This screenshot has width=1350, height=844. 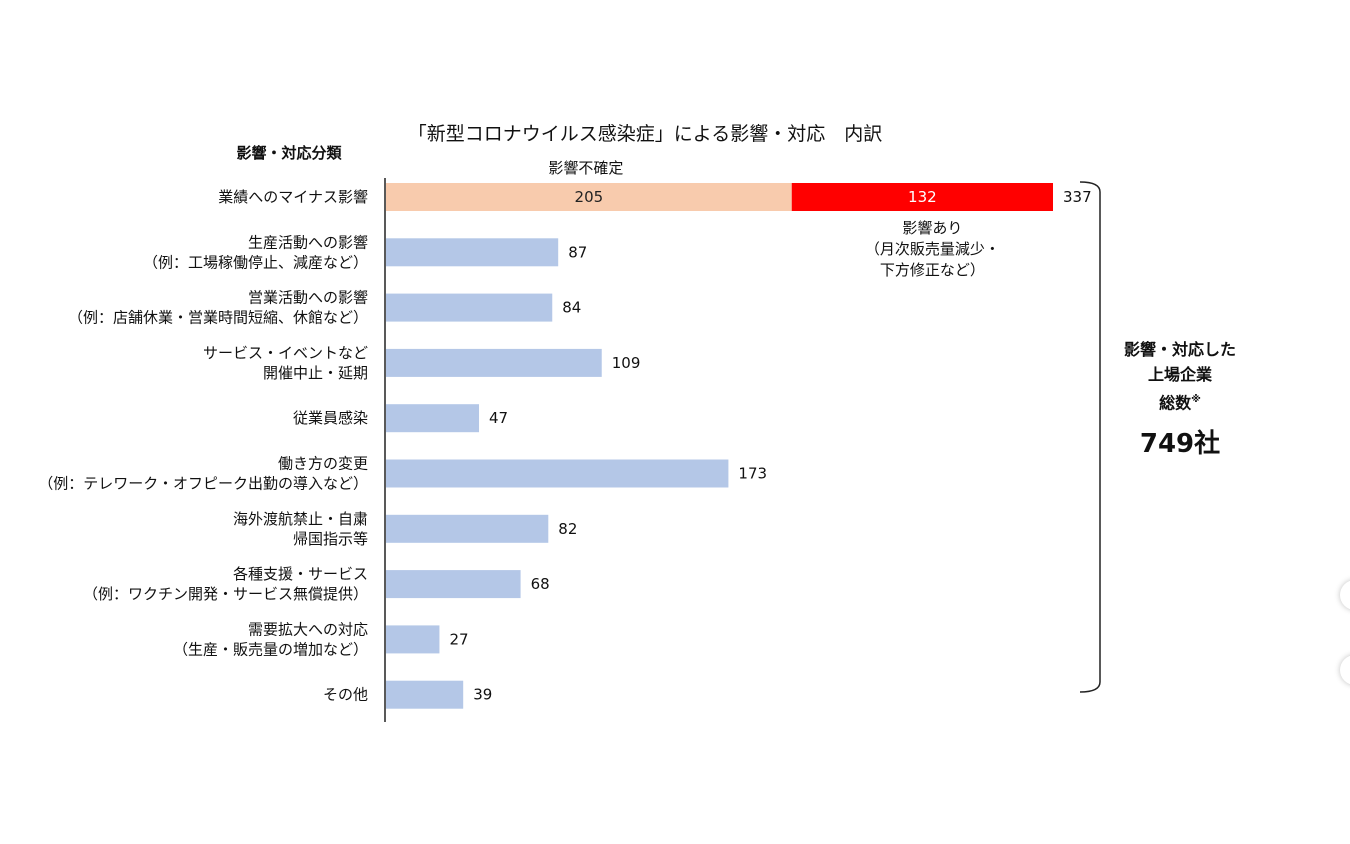 I want to click on bar-value-label: 109, so click(x=626, y=363).